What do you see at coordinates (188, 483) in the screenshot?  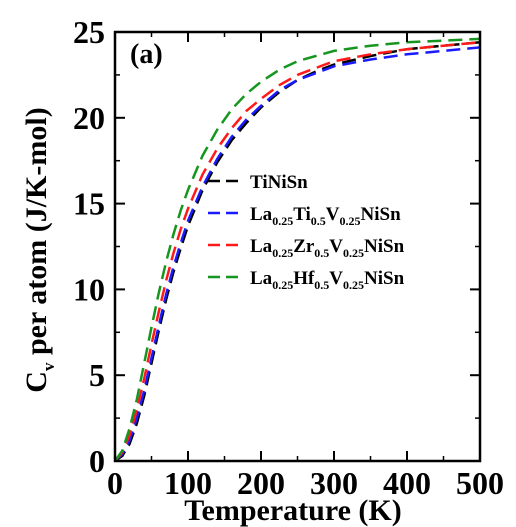 I see `x-tick-label: 100` at bounding box center [188, 483].